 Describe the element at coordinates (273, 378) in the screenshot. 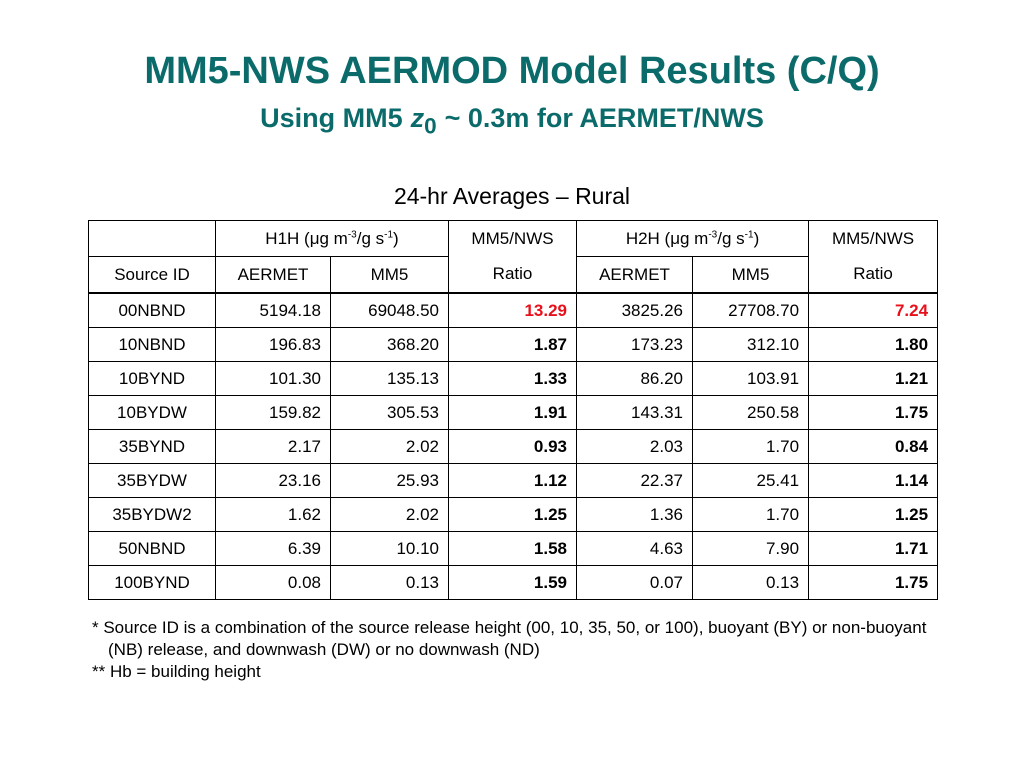

I see `table-cell: 101.30` at that location.